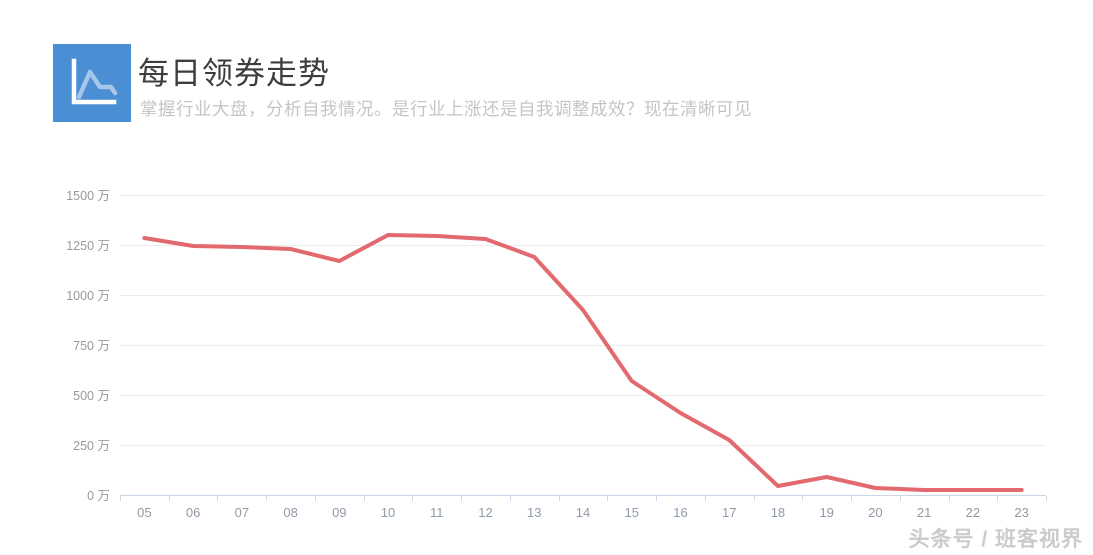 The width and height of the screenshot is (1093, 555). I want to click on line-chart-icon-glyph, so click(94, 81).